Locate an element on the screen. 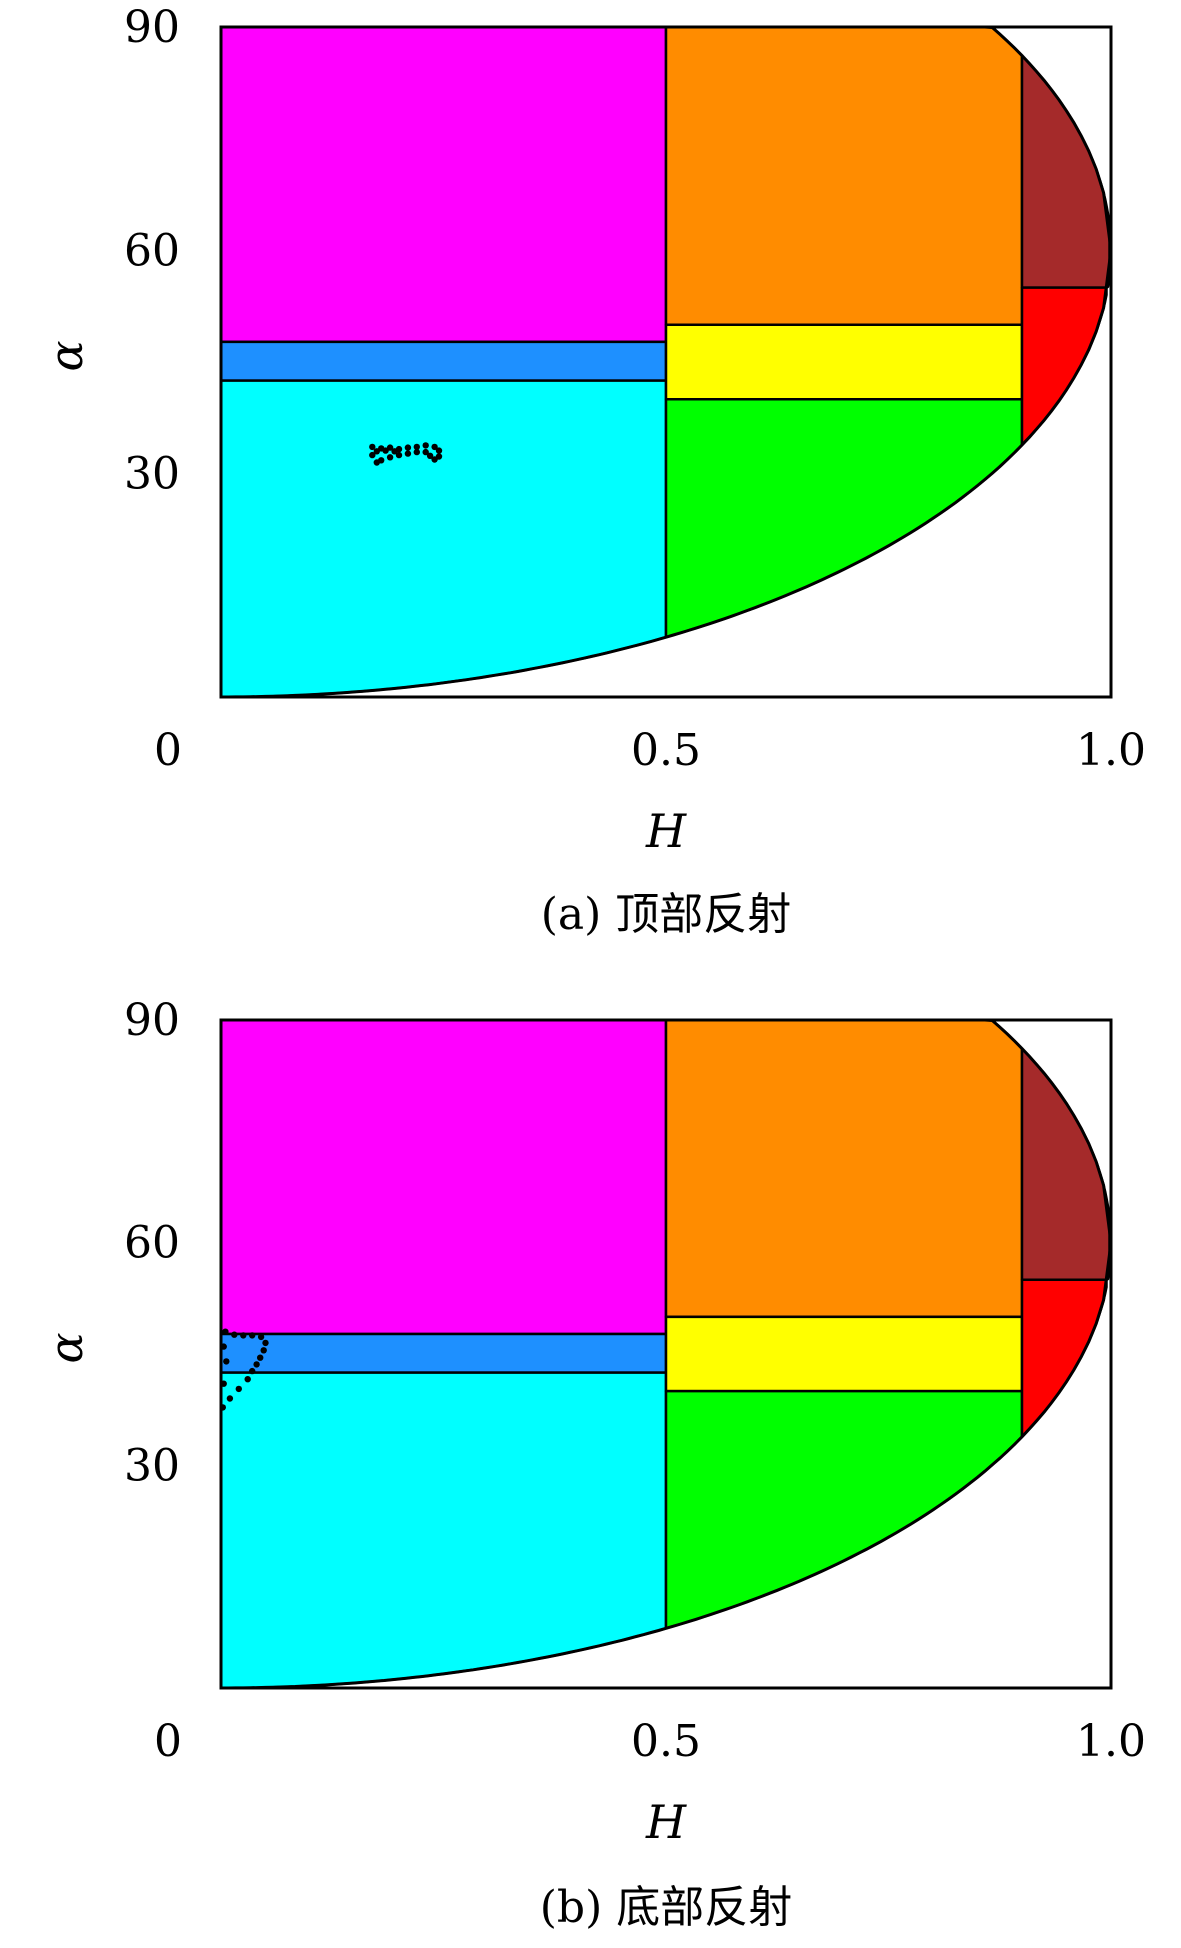 This screenshot has width=1181, height=1948. panel-caption: (a) 顶部反射 is located at coordinates (666, 914).